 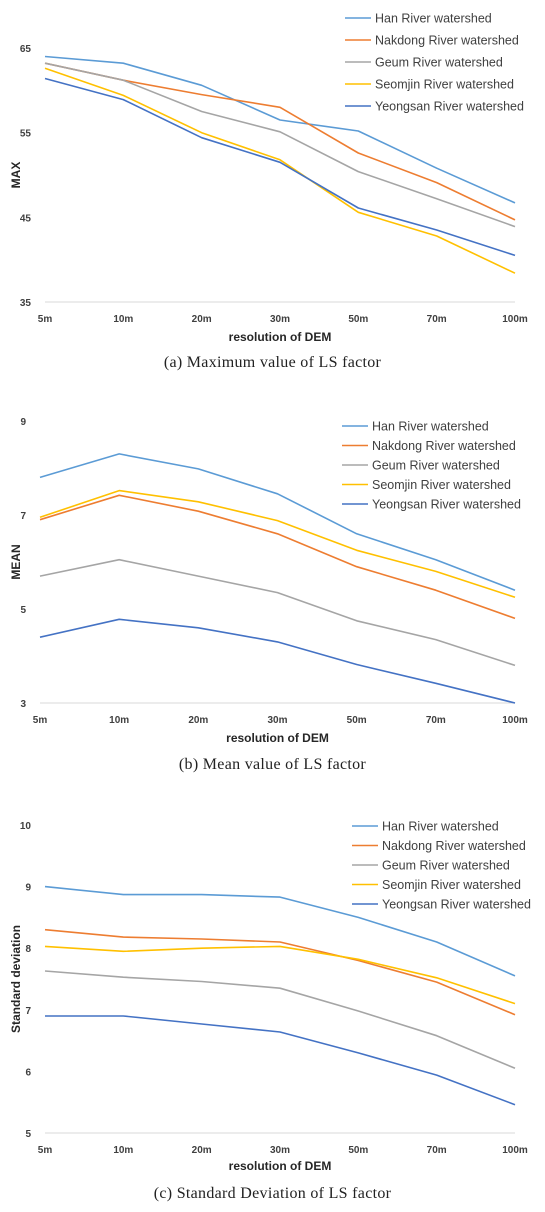 What do you see at coordinates (16, 561) in the screenshot?
I see `y-axis-title: MEAN` at bounding box center [16, 561].